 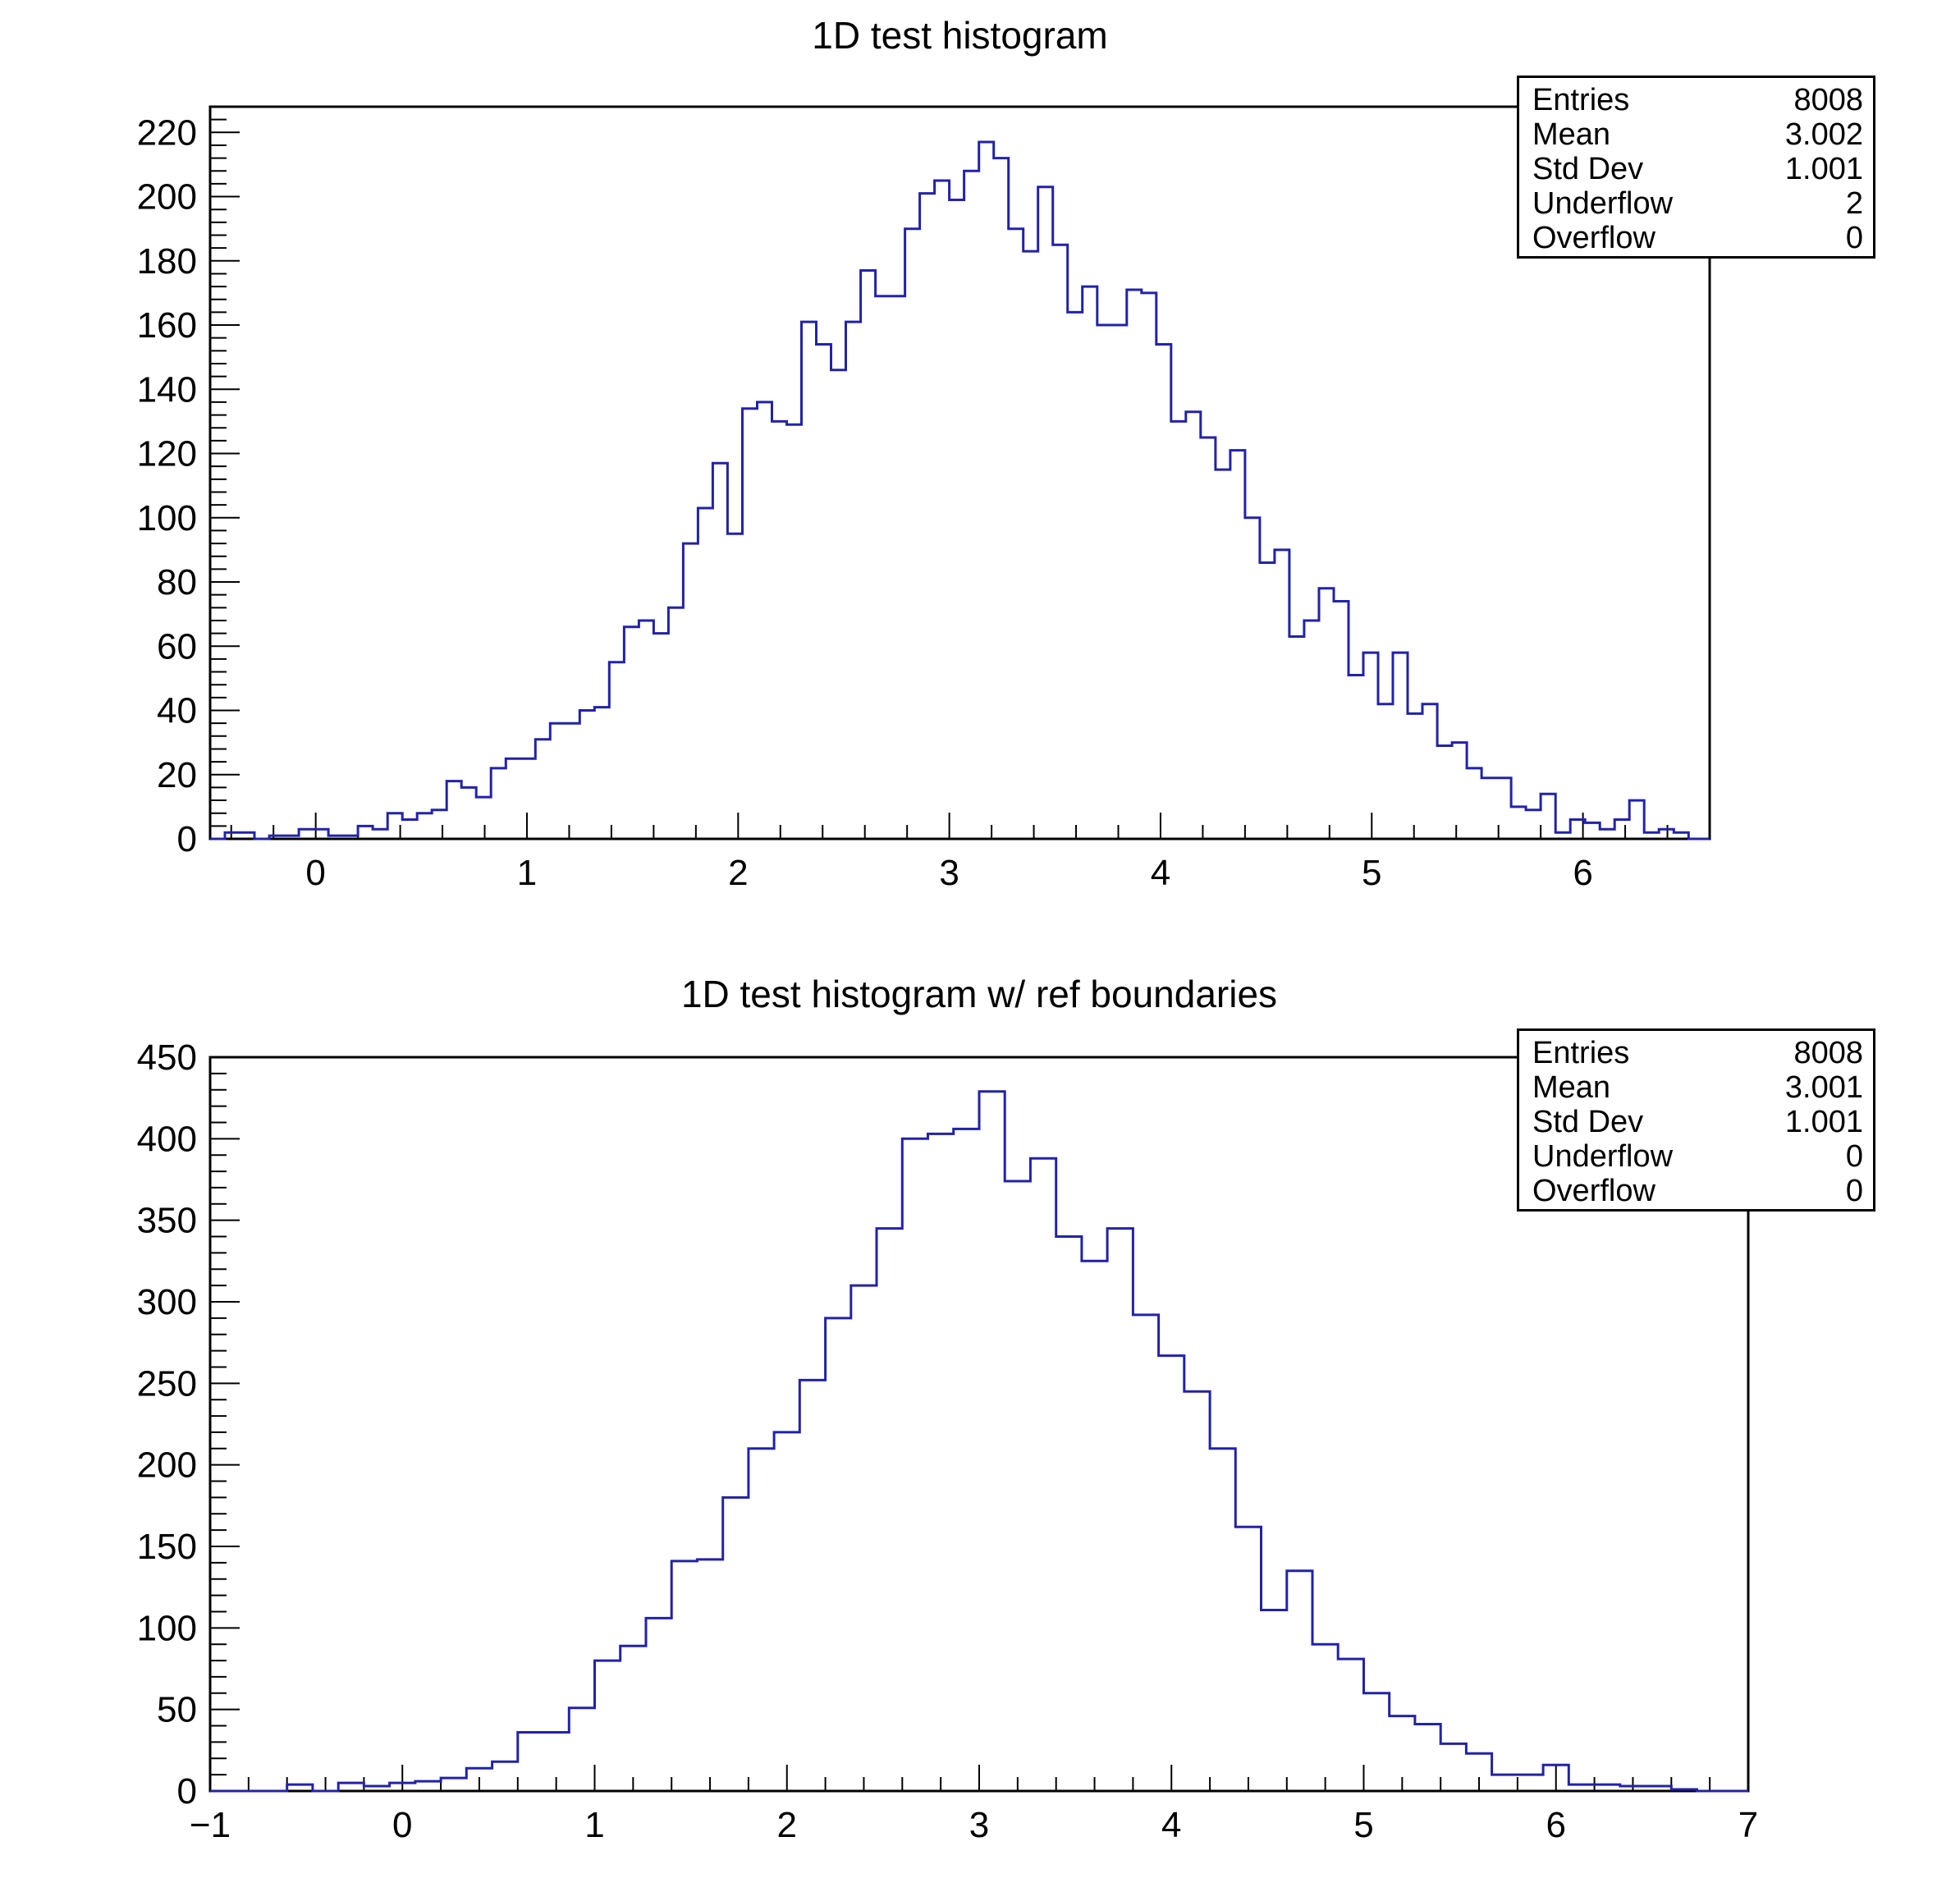 I want to click on svg-text: 350, so click(x=167, y=1221).